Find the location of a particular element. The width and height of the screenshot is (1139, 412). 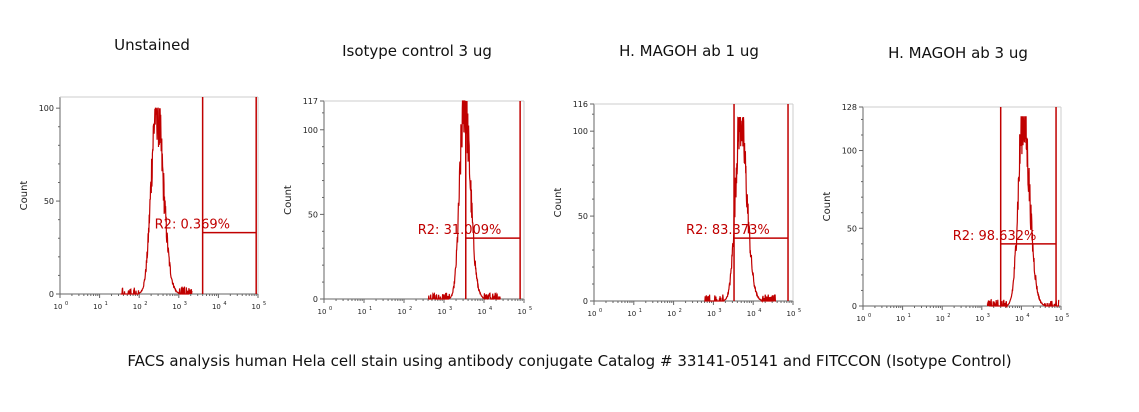

panel-title-magoh-1ug: H. MAGOH ab 1 ug is located at coordinates (689, 51).